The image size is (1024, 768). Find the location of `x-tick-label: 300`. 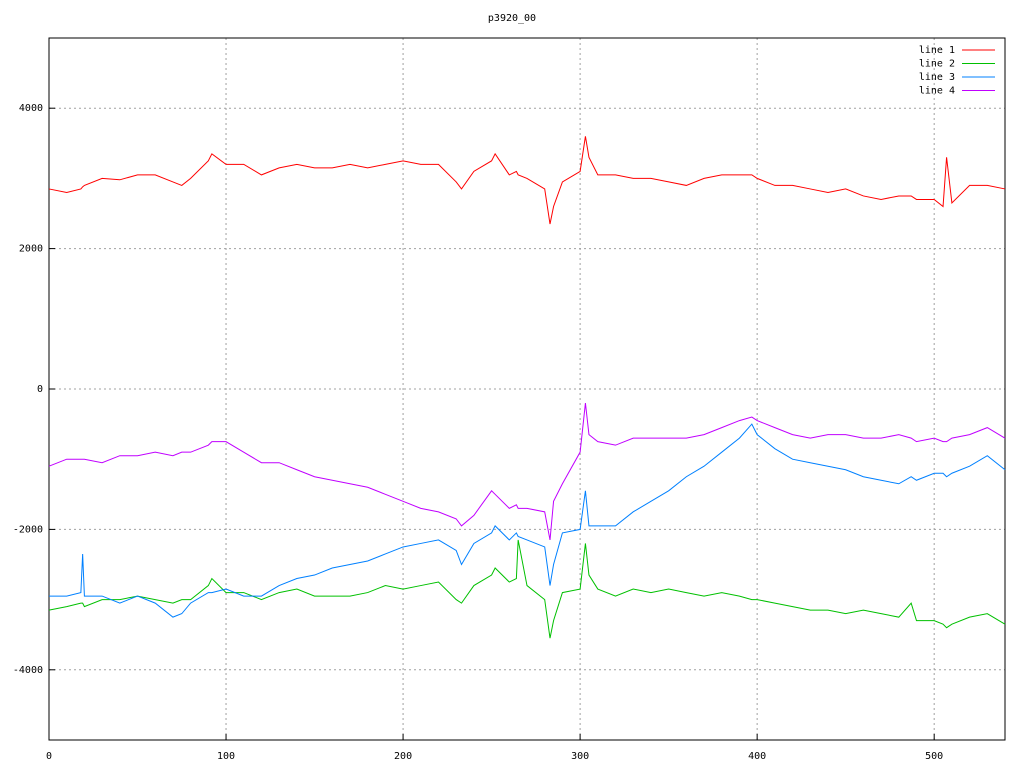

x-tick-label: 300 is located at coordinates (580, 756).